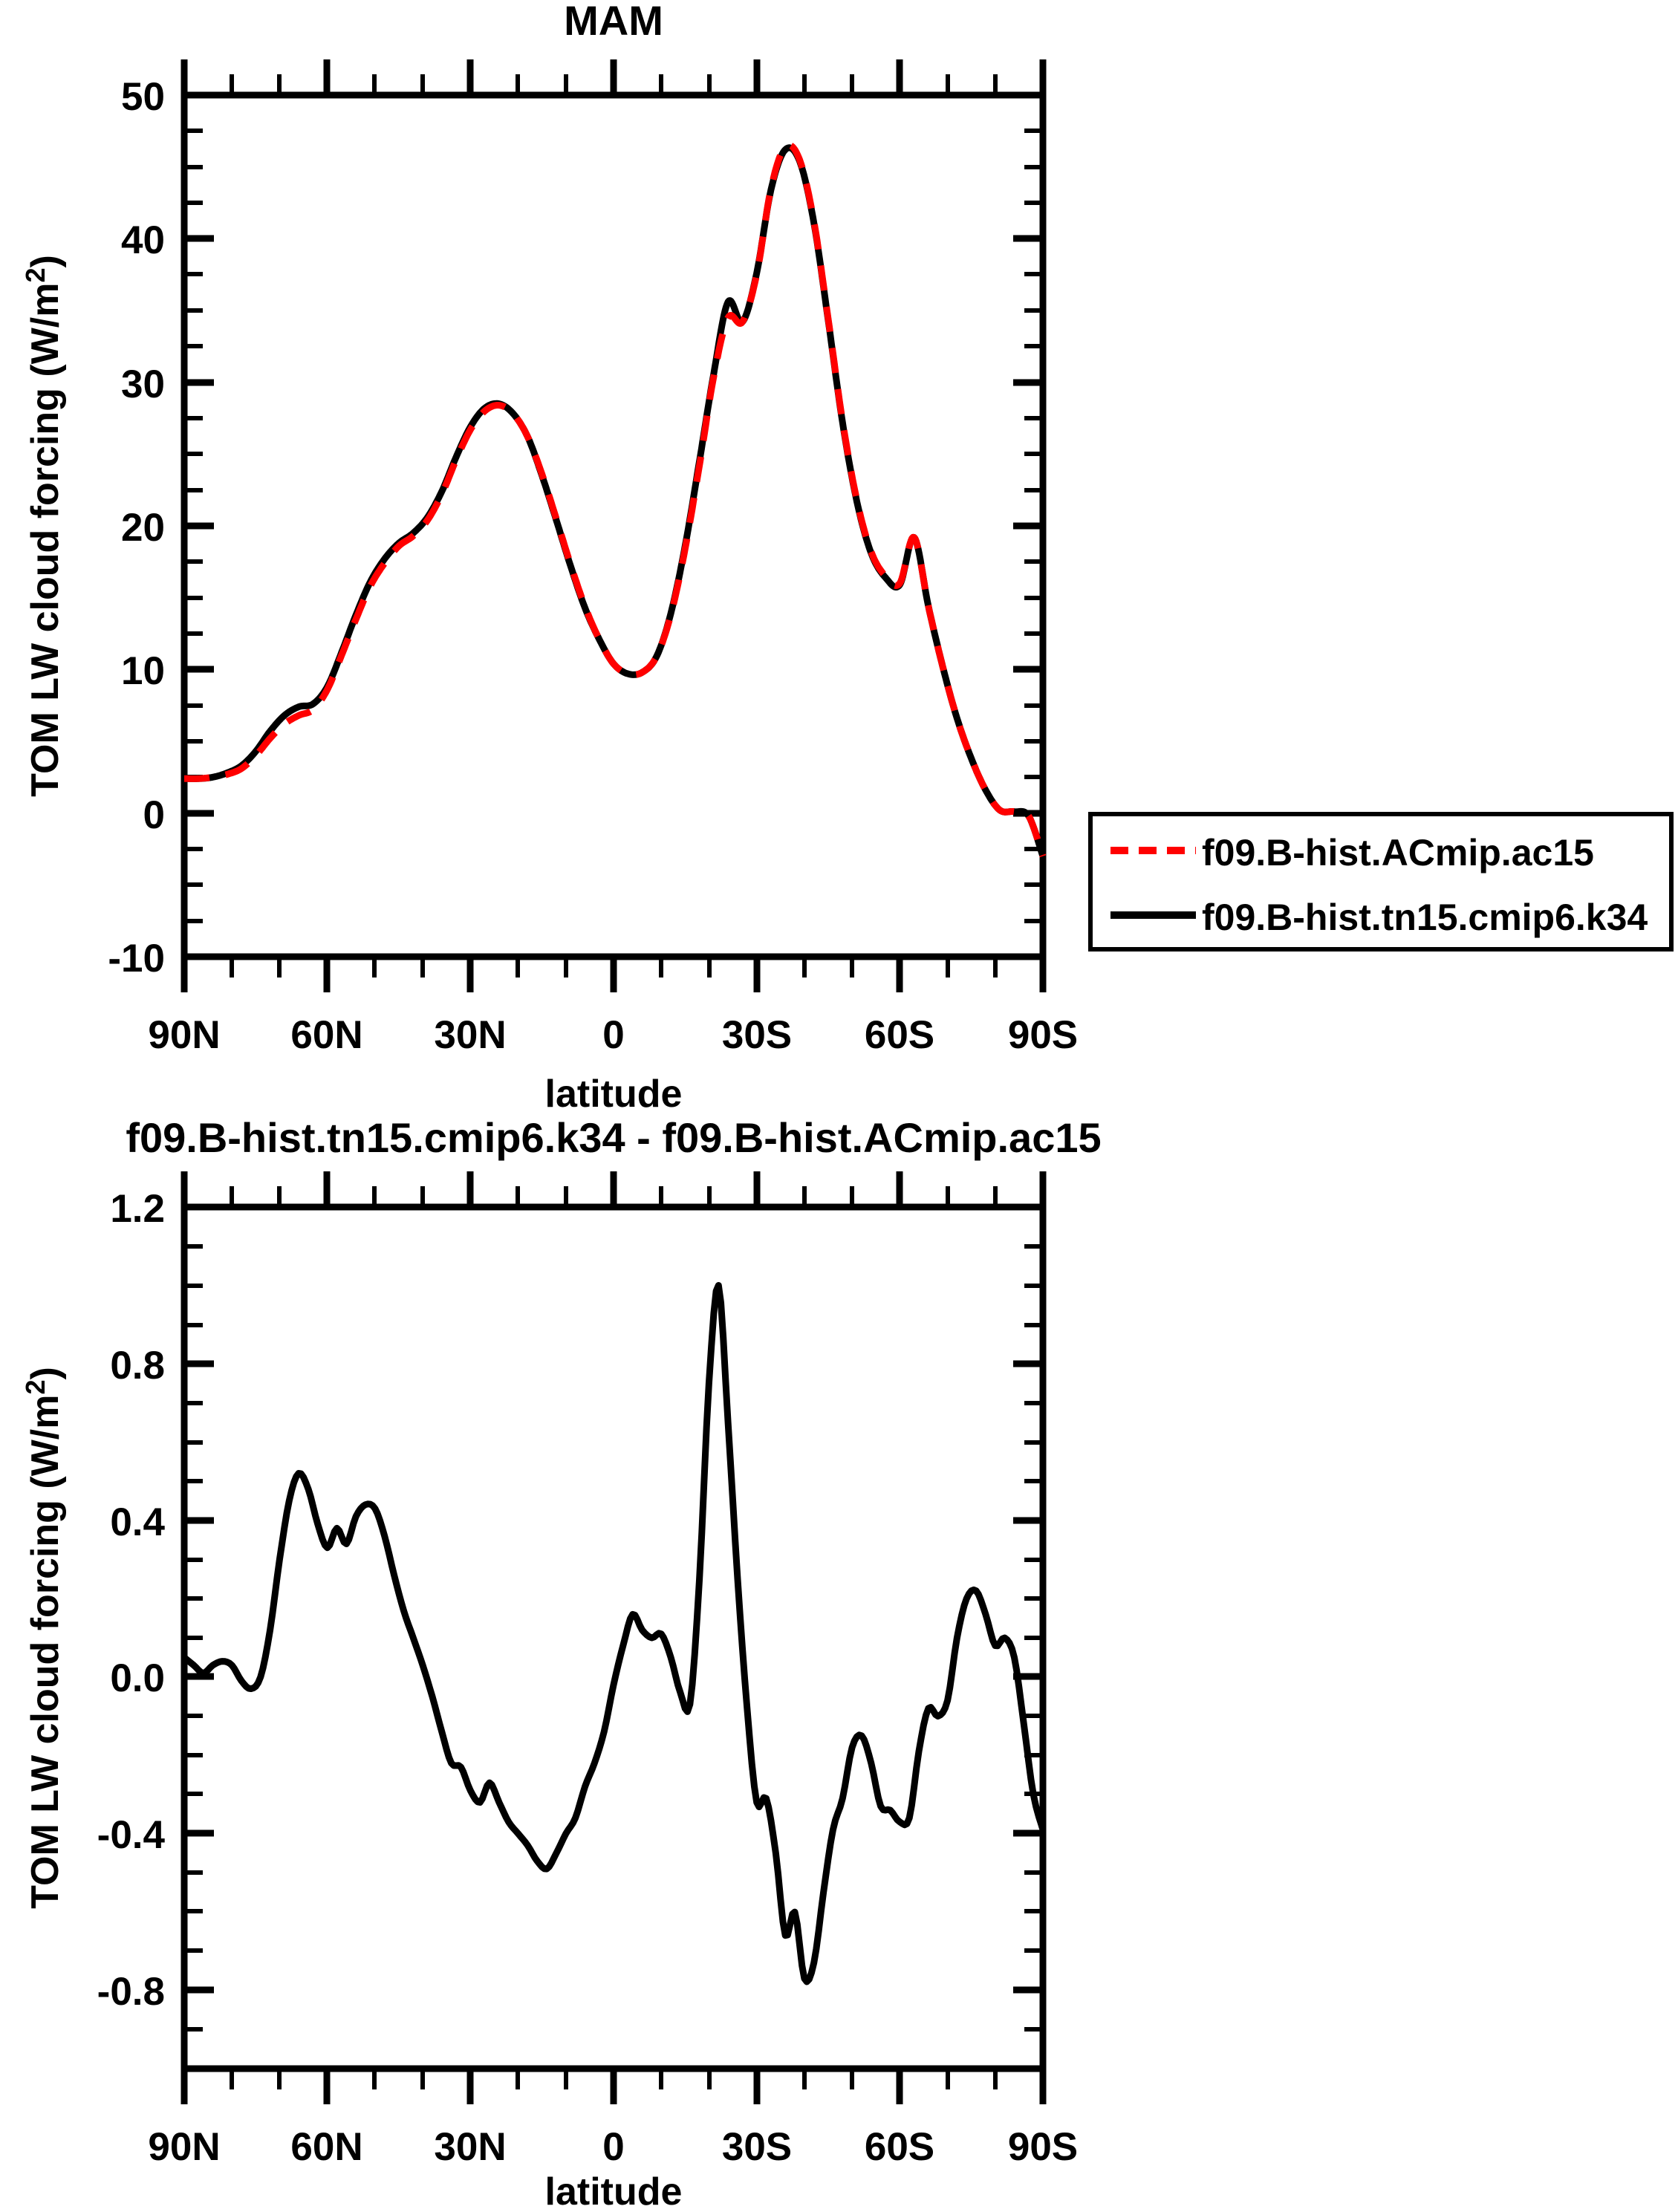  Describe the element at coordinates (143, 97) in the screenshot. I see `top-ytick-50: 50` at that location.